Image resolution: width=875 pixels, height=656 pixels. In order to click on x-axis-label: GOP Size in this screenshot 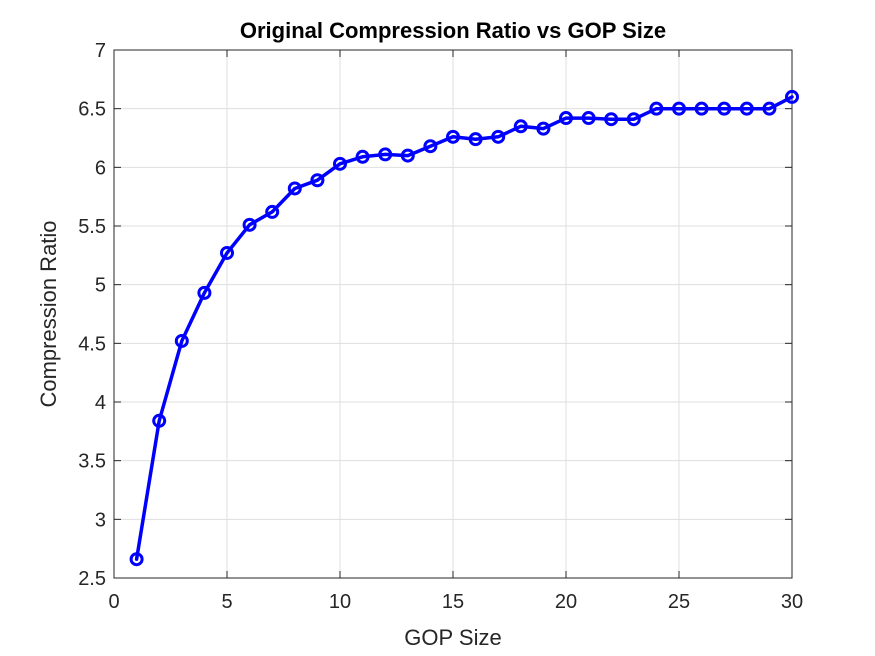, I will do `click(452, 637)`.